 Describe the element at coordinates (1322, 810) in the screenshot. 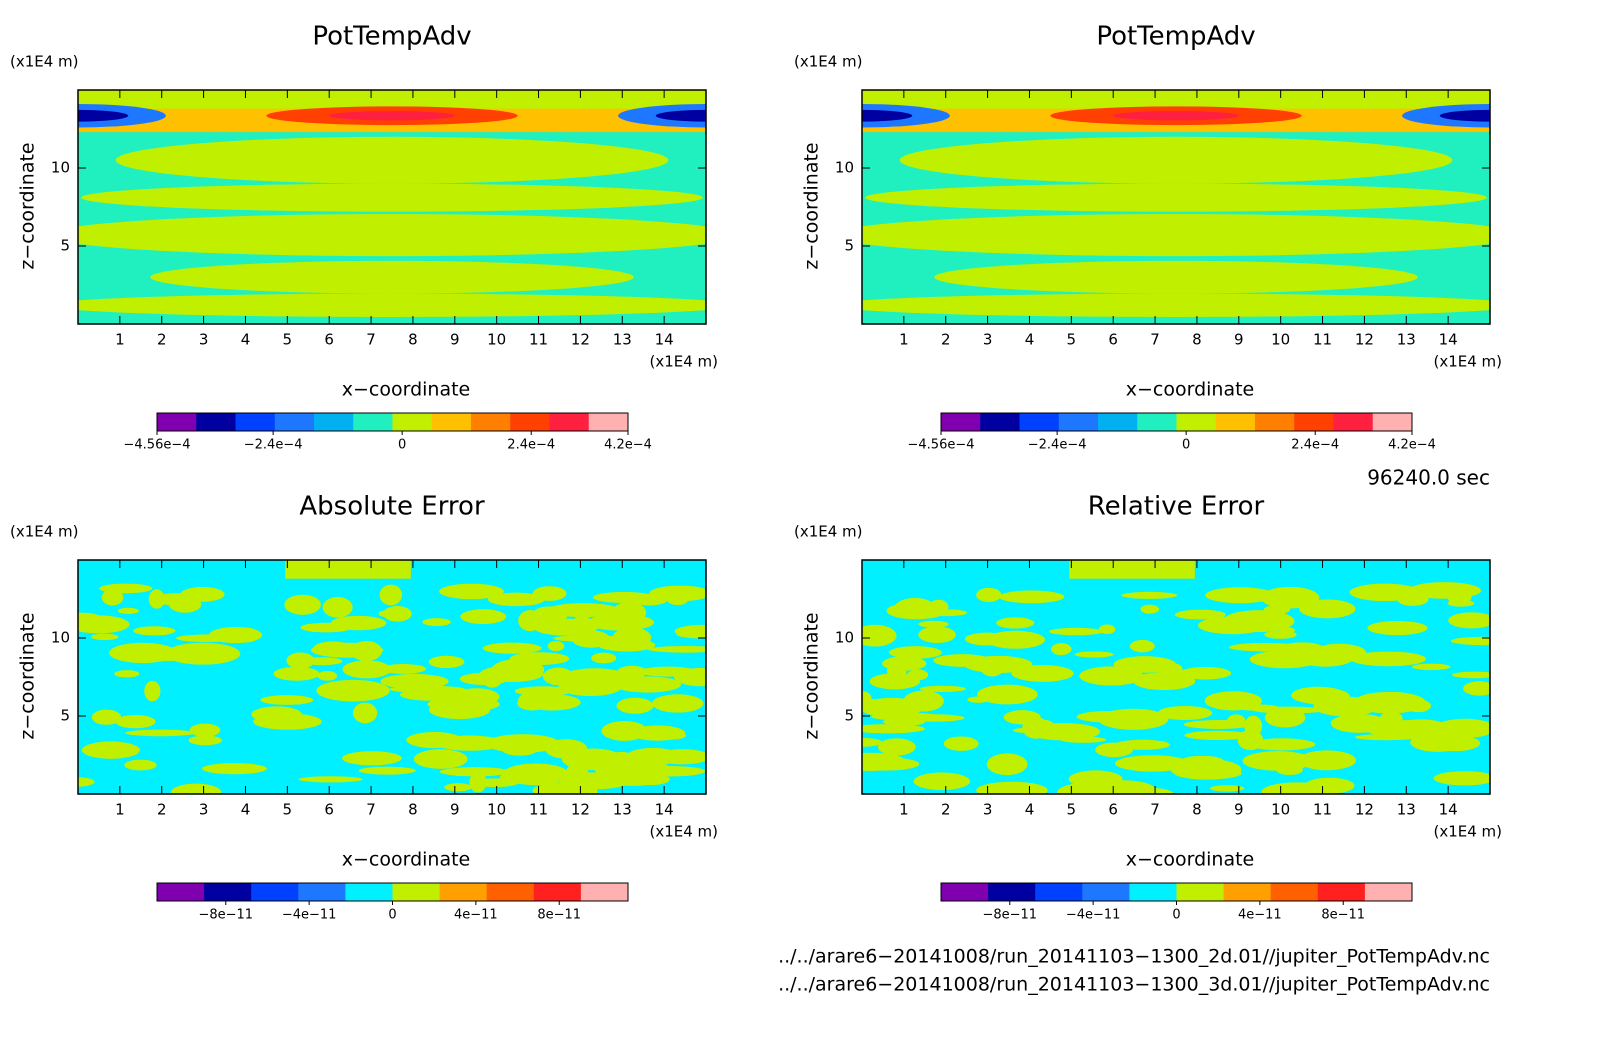

I see `x-tick-label: 11` at that location.